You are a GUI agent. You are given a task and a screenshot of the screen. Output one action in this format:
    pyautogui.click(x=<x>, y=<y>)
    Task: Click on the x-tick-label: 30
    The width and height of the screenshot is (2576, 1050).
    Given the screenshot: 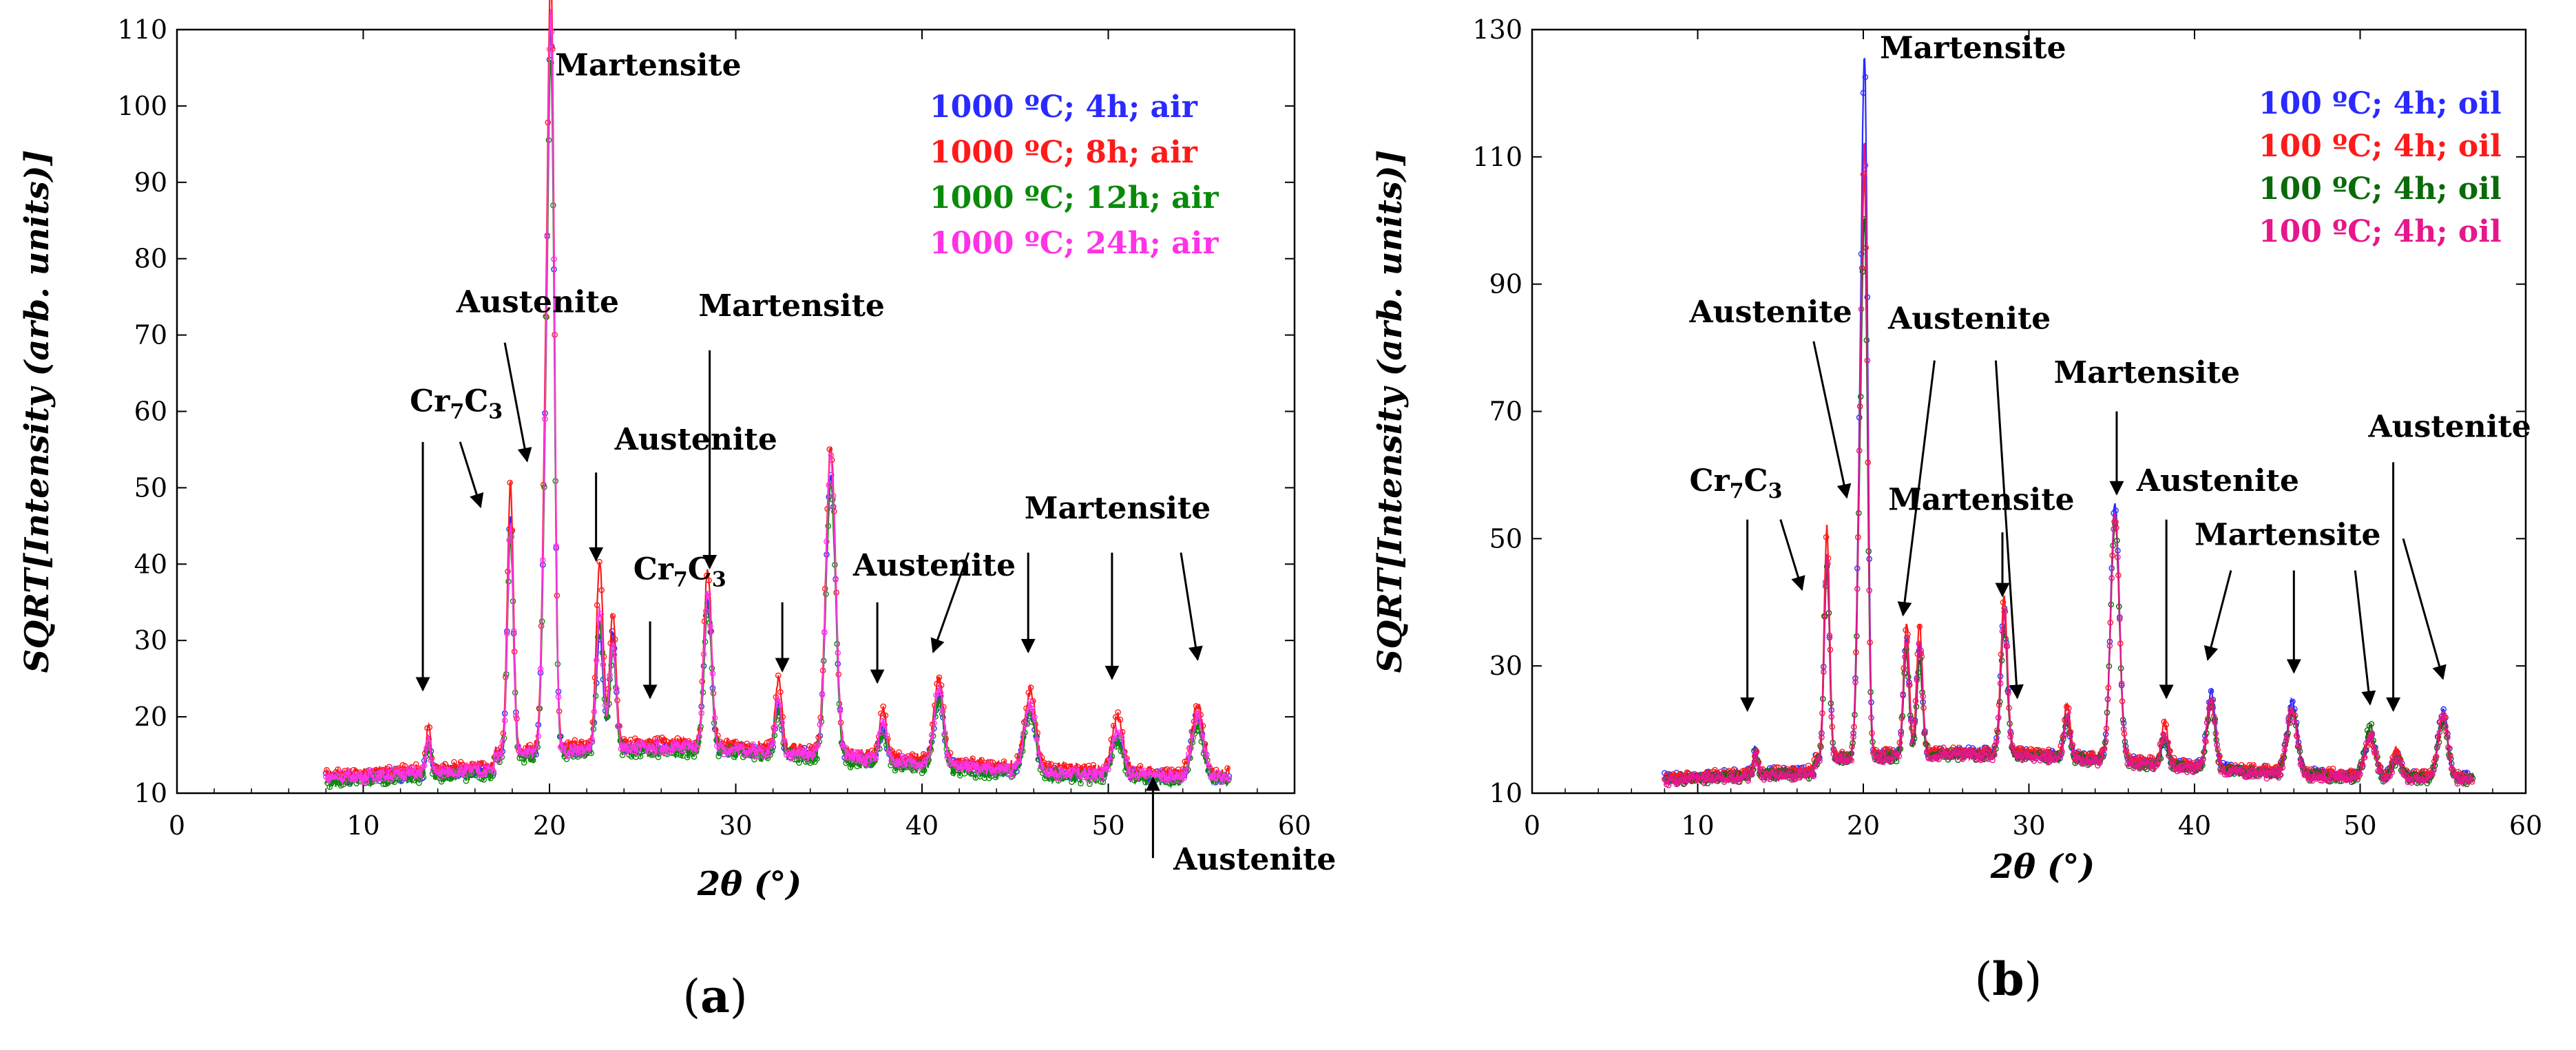 What is the action you would take?
    pyautogui.click(x=735, y=825)
    